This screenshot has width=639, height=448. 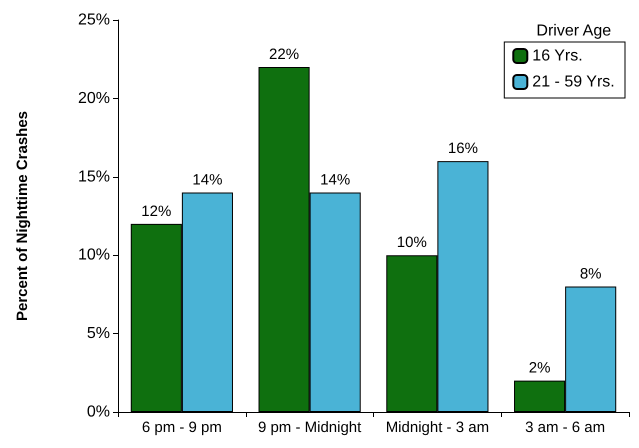 What do you see at coordinates (565, 427) in the screenshot?
I see `x-tick-label: 3 am - 6 am` at bounding box center [565, 427].